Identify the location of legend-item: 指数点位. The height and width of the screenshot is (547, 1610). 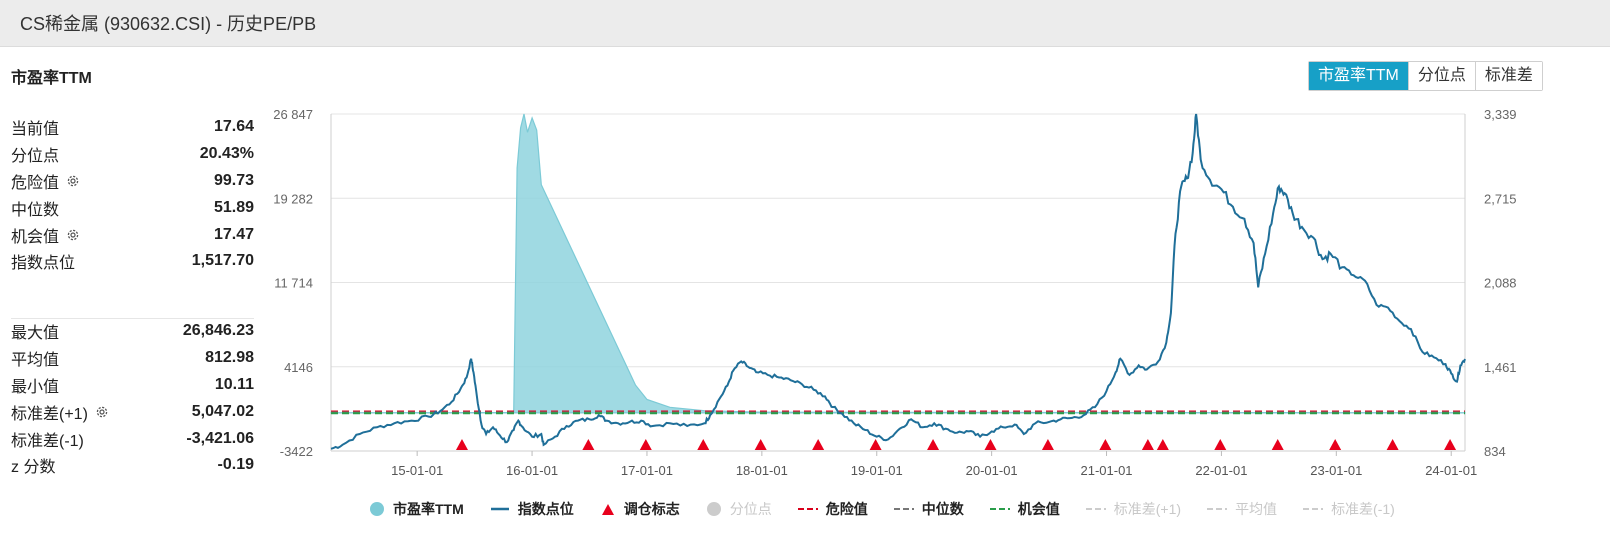
(532, 509).